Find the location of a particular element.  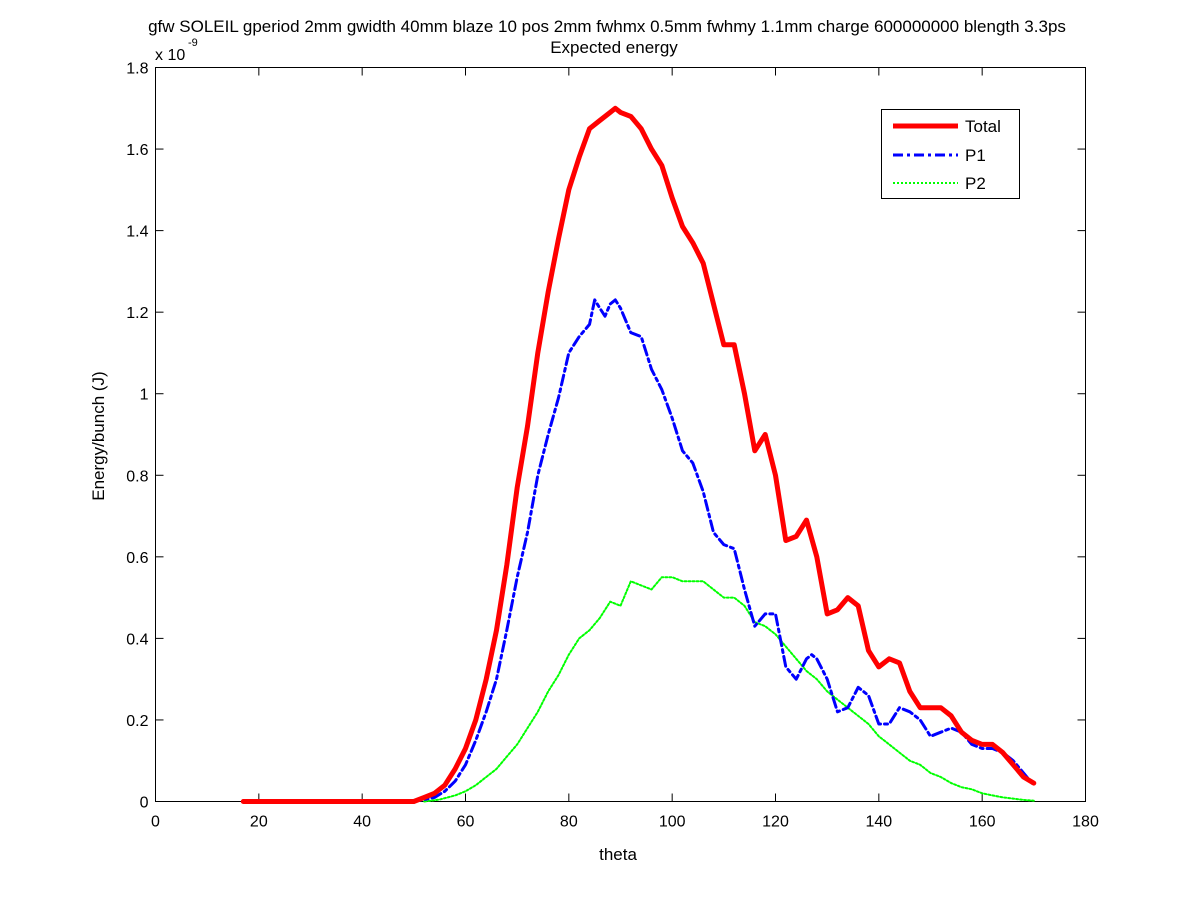

y-tick-label: 0.2 is located at coordinates (137, 721).